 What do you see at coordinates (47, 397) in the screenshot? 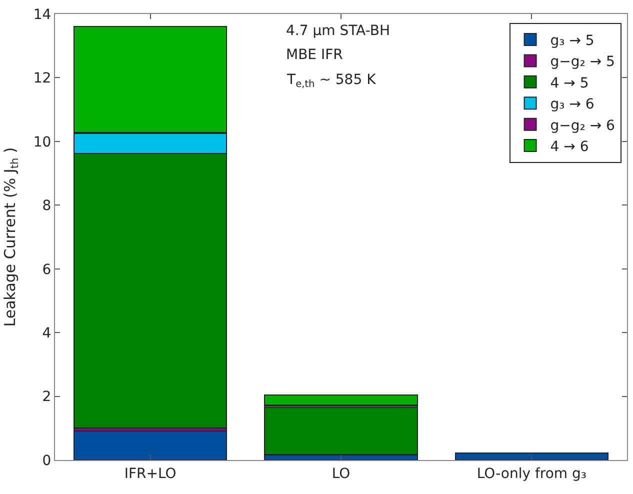
I see `y-tick-label: 2` at bounding box center [47, 397].